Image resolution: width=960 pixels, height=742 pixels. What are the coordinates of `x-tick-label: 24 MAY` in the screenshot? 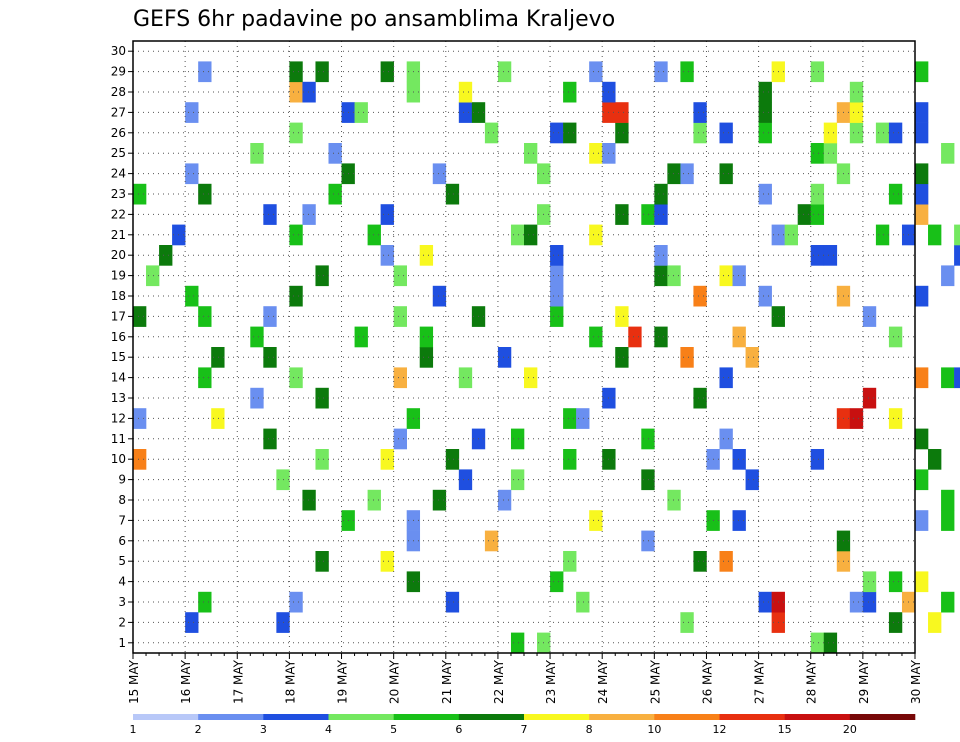 It's located at (603, 681).